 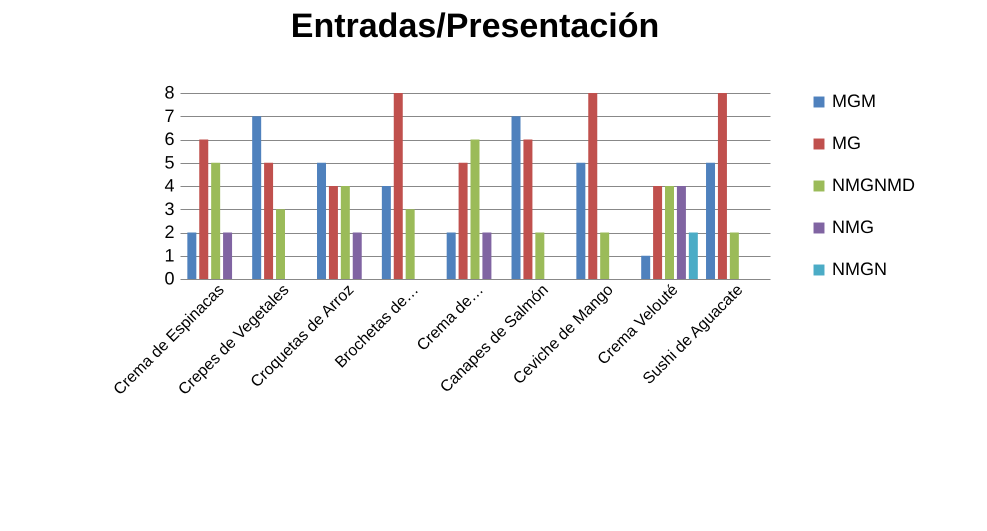 I want to click on y-tick-label: 2, so click(x=169, y=232).